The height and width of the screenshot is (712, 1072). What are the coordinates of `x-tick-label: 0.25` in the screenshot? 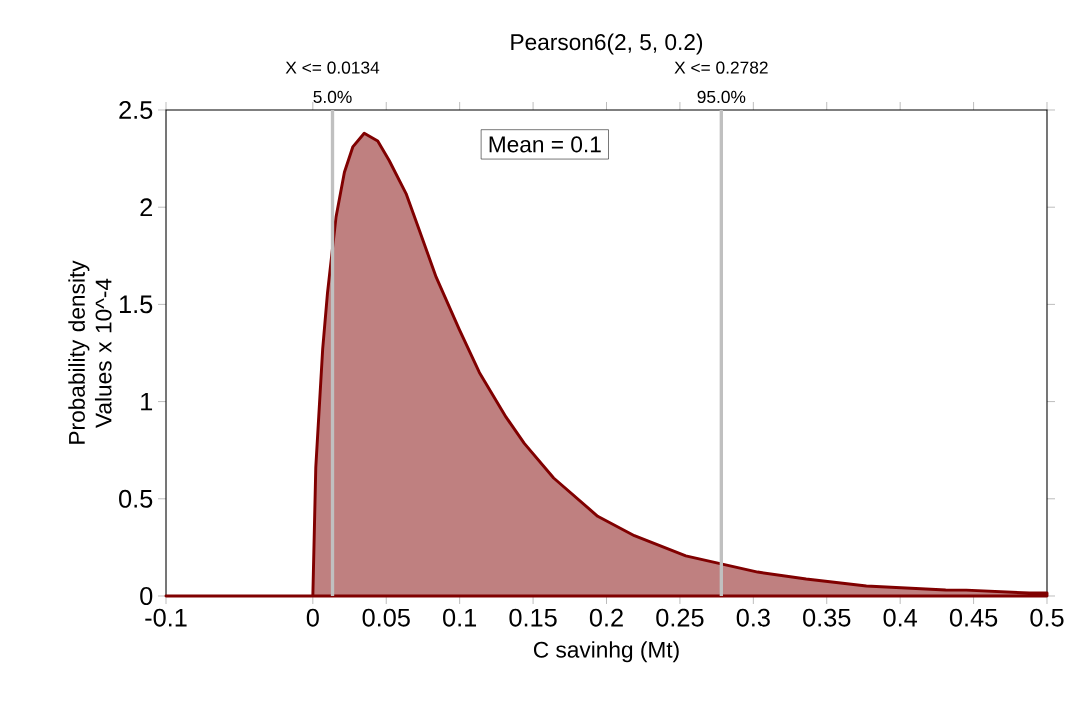 It's located at (680, 617).